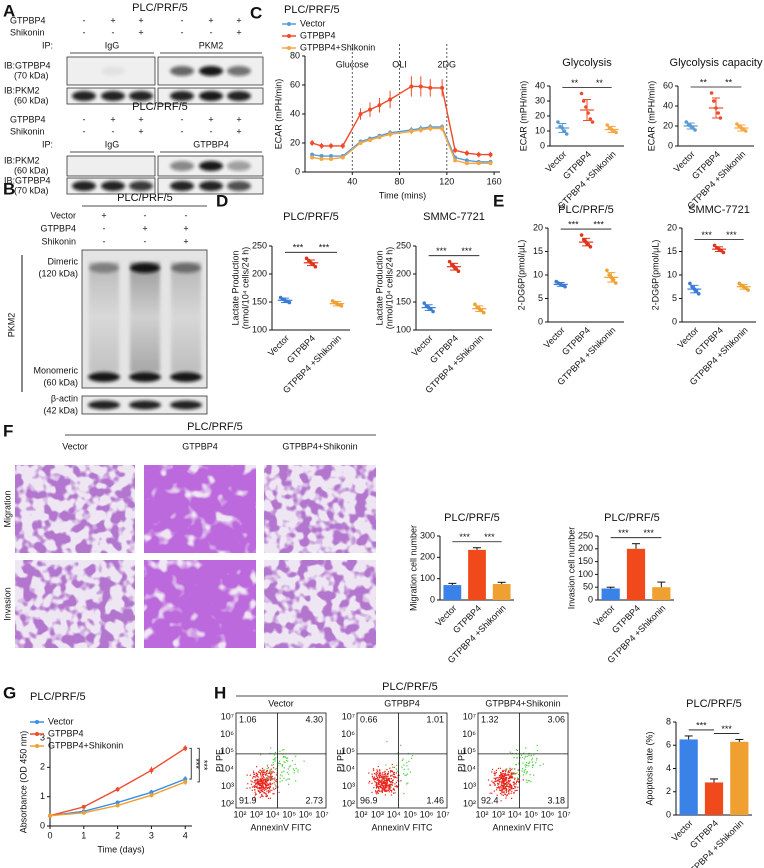 The height and width of the screenshot is (868, 764). Describe the element at coordinates (575, 83) in the screenshot. I see `significance-label: **` at that location.